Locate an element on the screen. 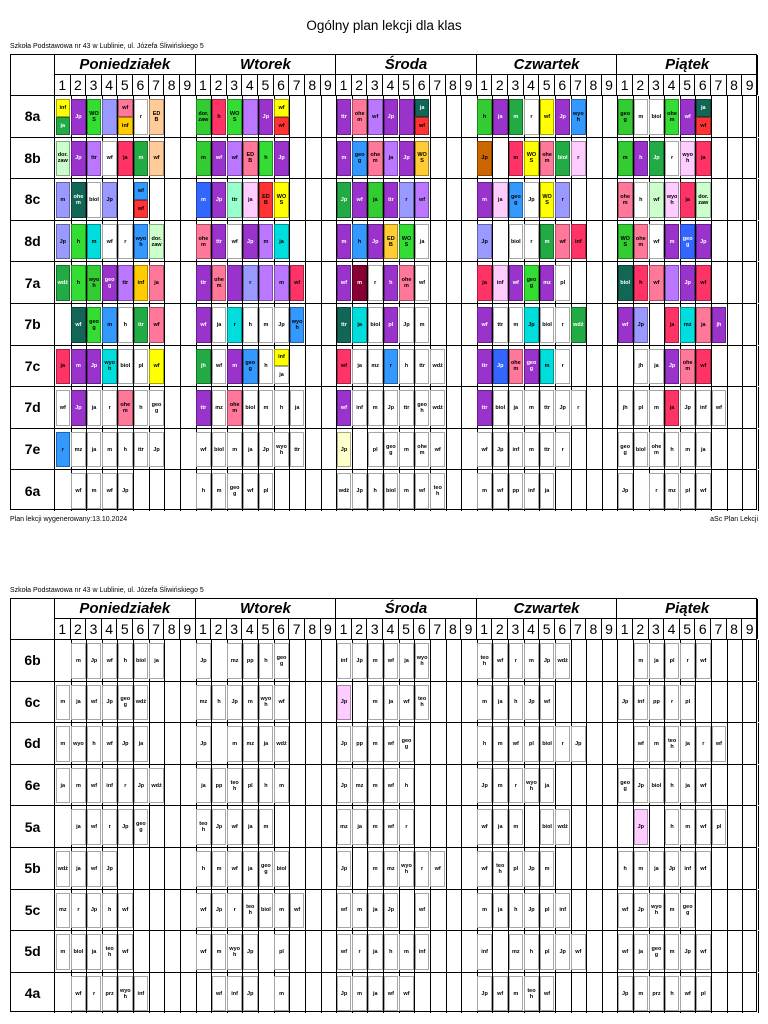 The height and width of the screenshot is (1024, 768). lesson-block: ohe m is located at coordinates (656, 449).